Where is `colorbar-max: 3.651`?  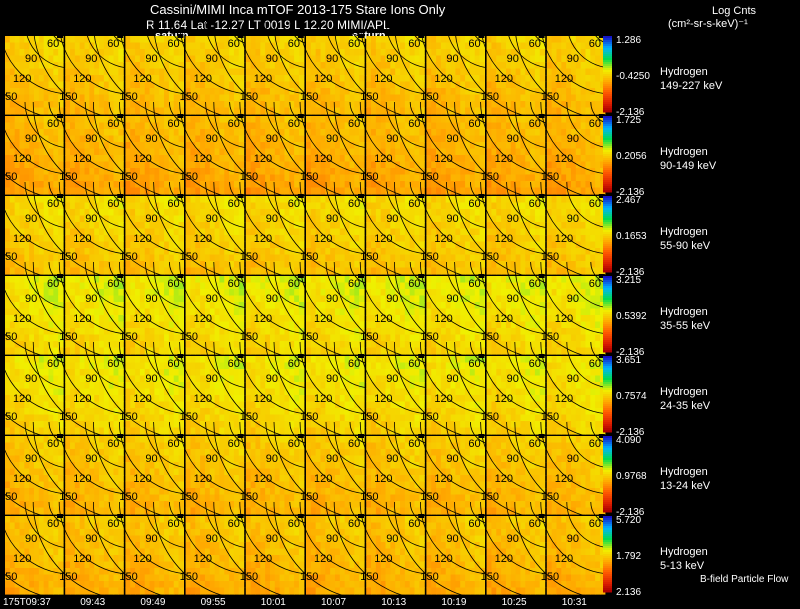
colorbar-max: 3.651 is located at coordinates (629, 360).